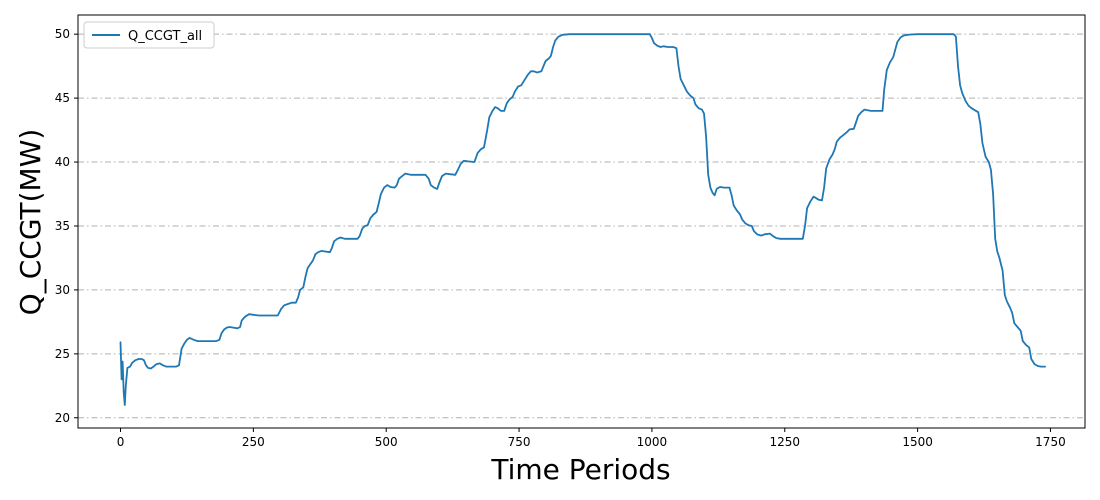 This screenshot has height=500, width=1100. Describe the element at coordinates (121, 442) in the screenshot. I see `x-tick-label: 0` at that location.